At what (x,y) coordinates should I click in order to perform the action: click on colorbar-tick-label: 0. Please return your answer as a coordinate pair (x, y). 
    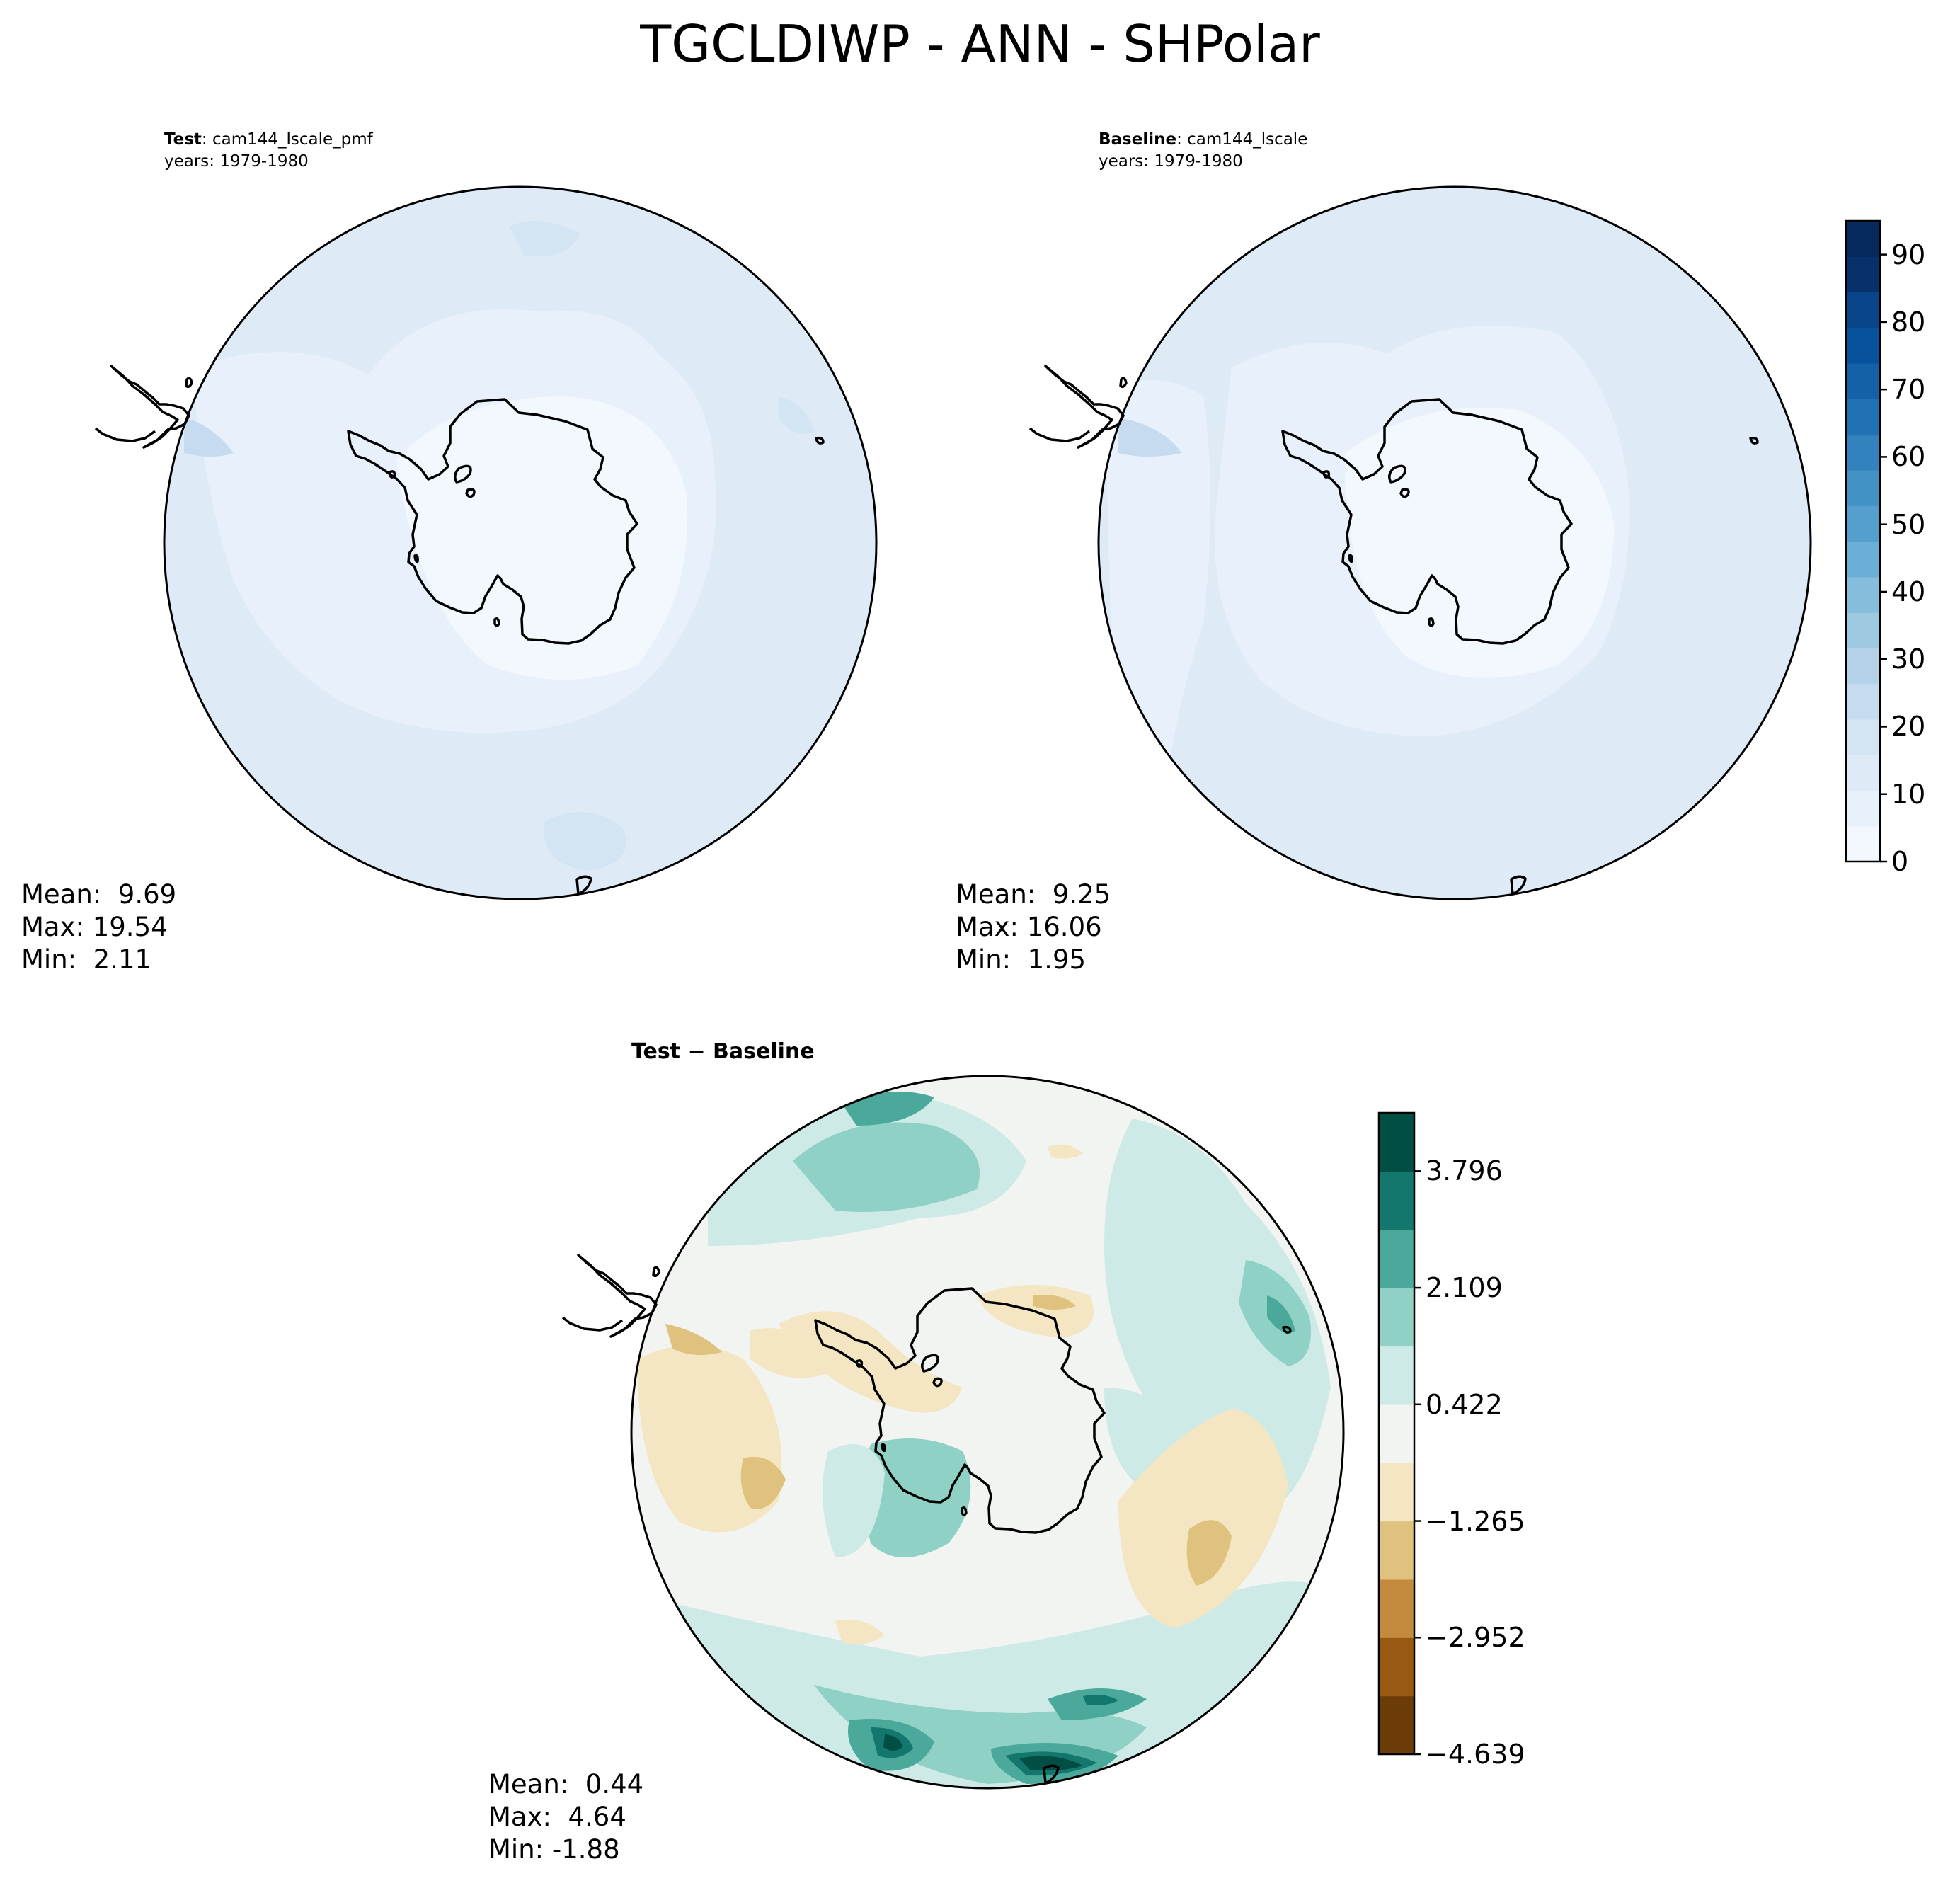
    Looking at the image, I should click on (1900, 862).